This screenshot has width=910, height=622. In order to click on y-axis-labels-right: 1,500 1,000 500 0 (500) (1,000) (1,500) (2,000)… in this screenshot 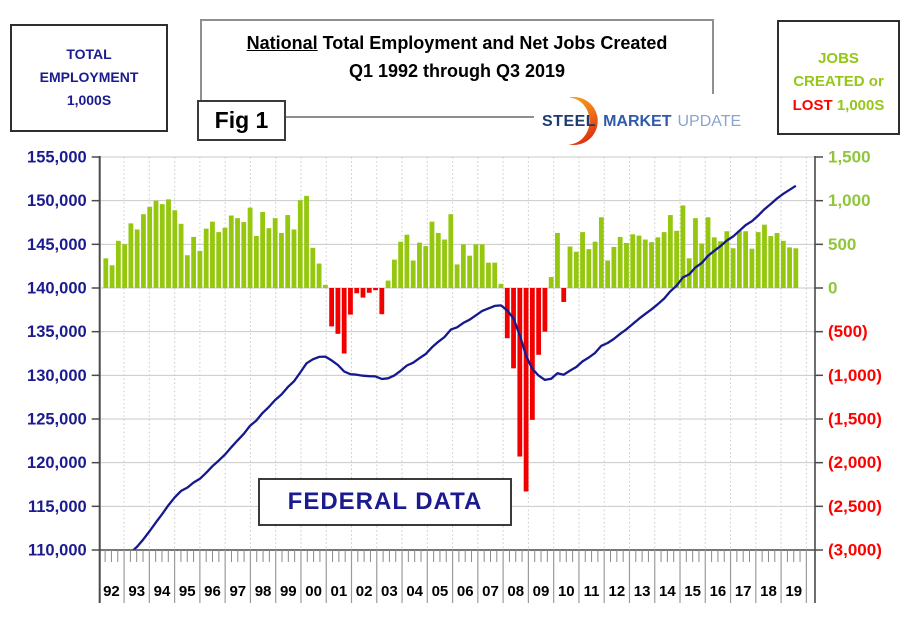, I will do `click(855, 354)`.